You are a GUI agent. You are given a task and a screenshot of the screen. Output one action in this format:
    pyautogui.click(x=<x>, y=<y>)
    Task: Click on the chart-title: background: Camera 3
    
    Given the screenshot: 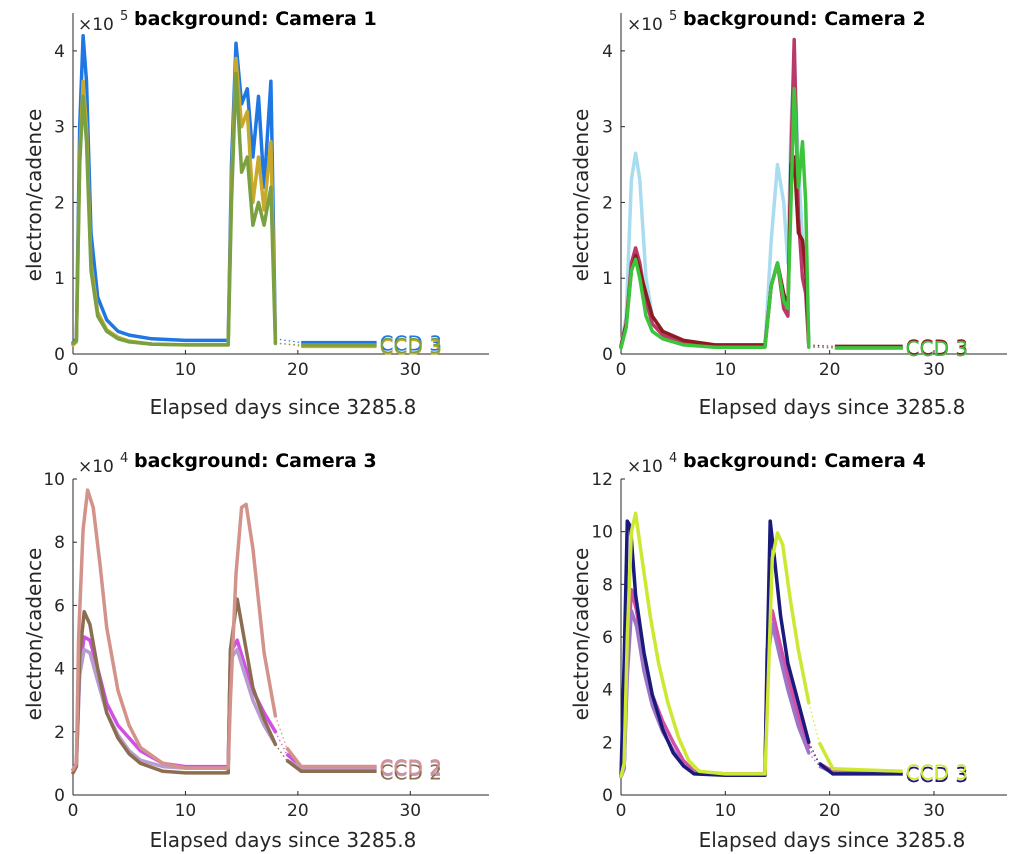 What is the action you would take?
    pyautogui.click(x=255, y=461)
    